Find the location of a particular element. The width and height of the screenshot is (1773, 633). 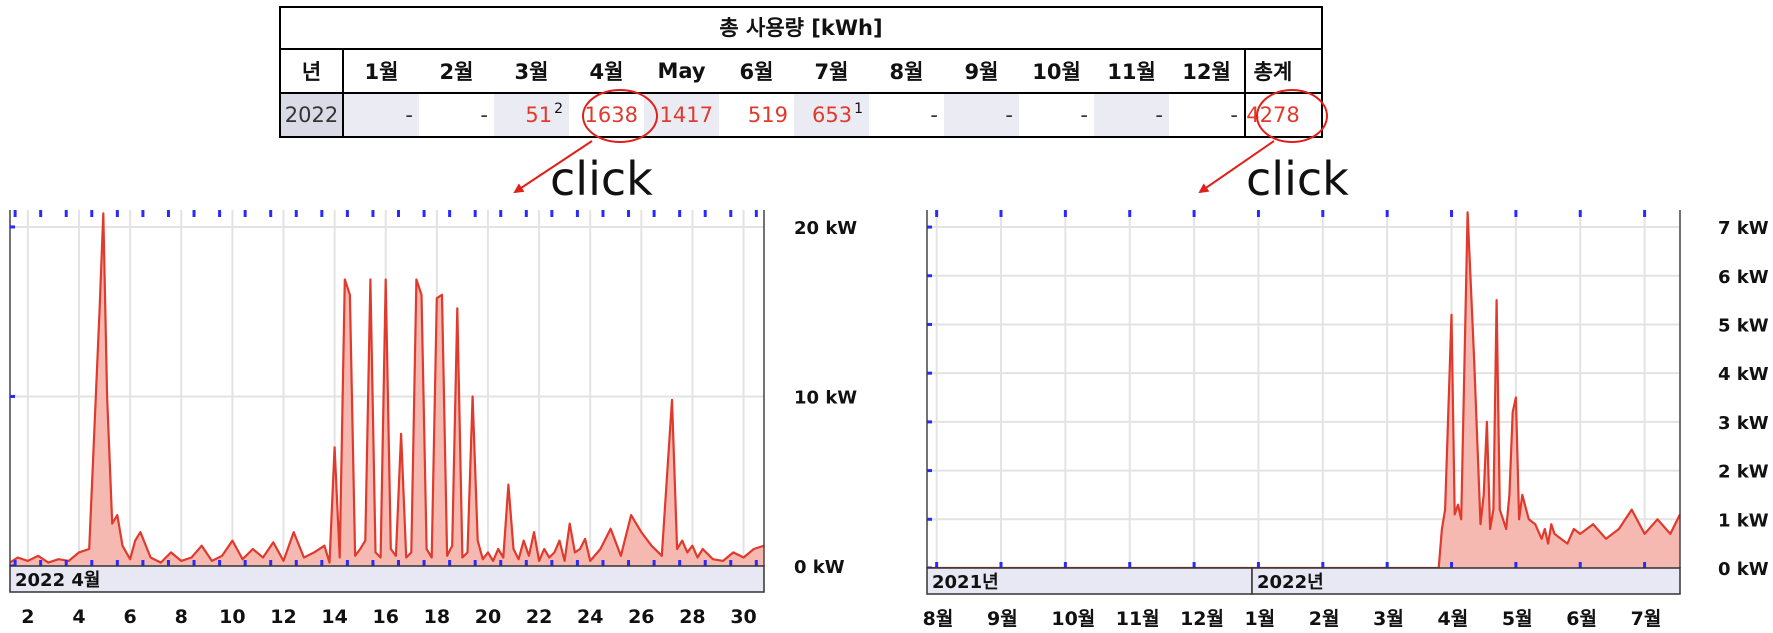

cell-month-11: - is located at coordinates (1131, 115).